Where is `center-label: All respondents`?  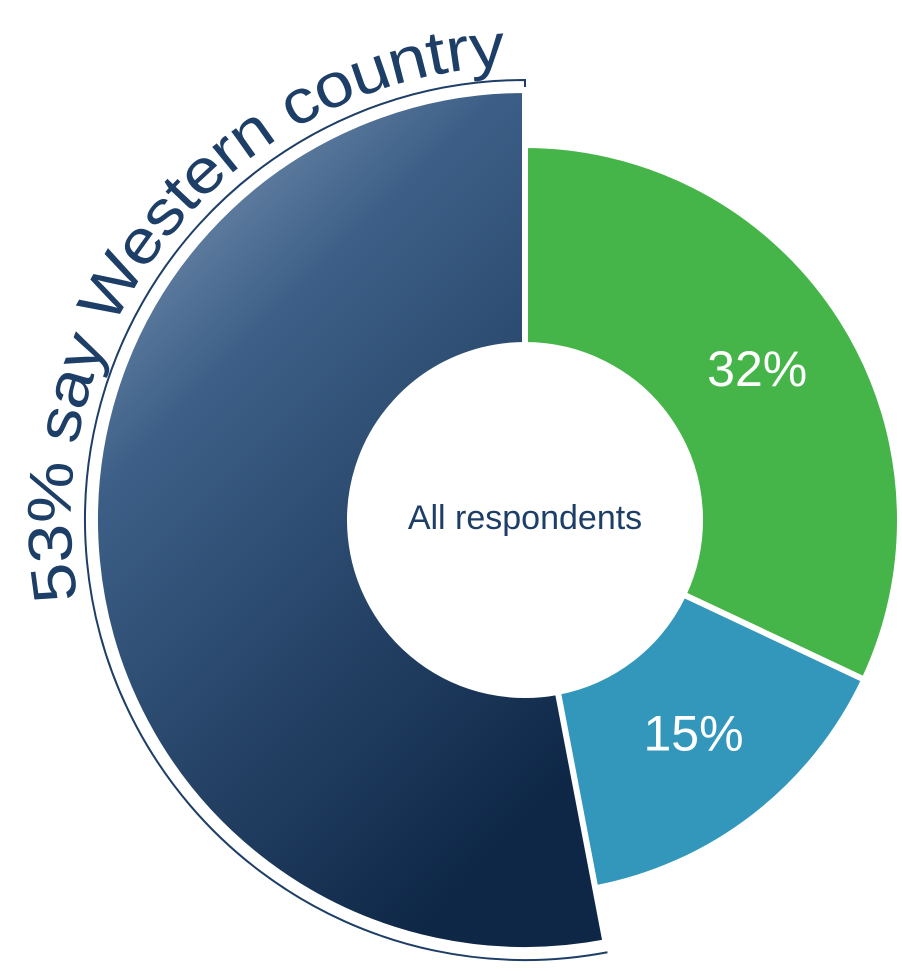 center-label: All respondents is located at coordinates (525, 518).